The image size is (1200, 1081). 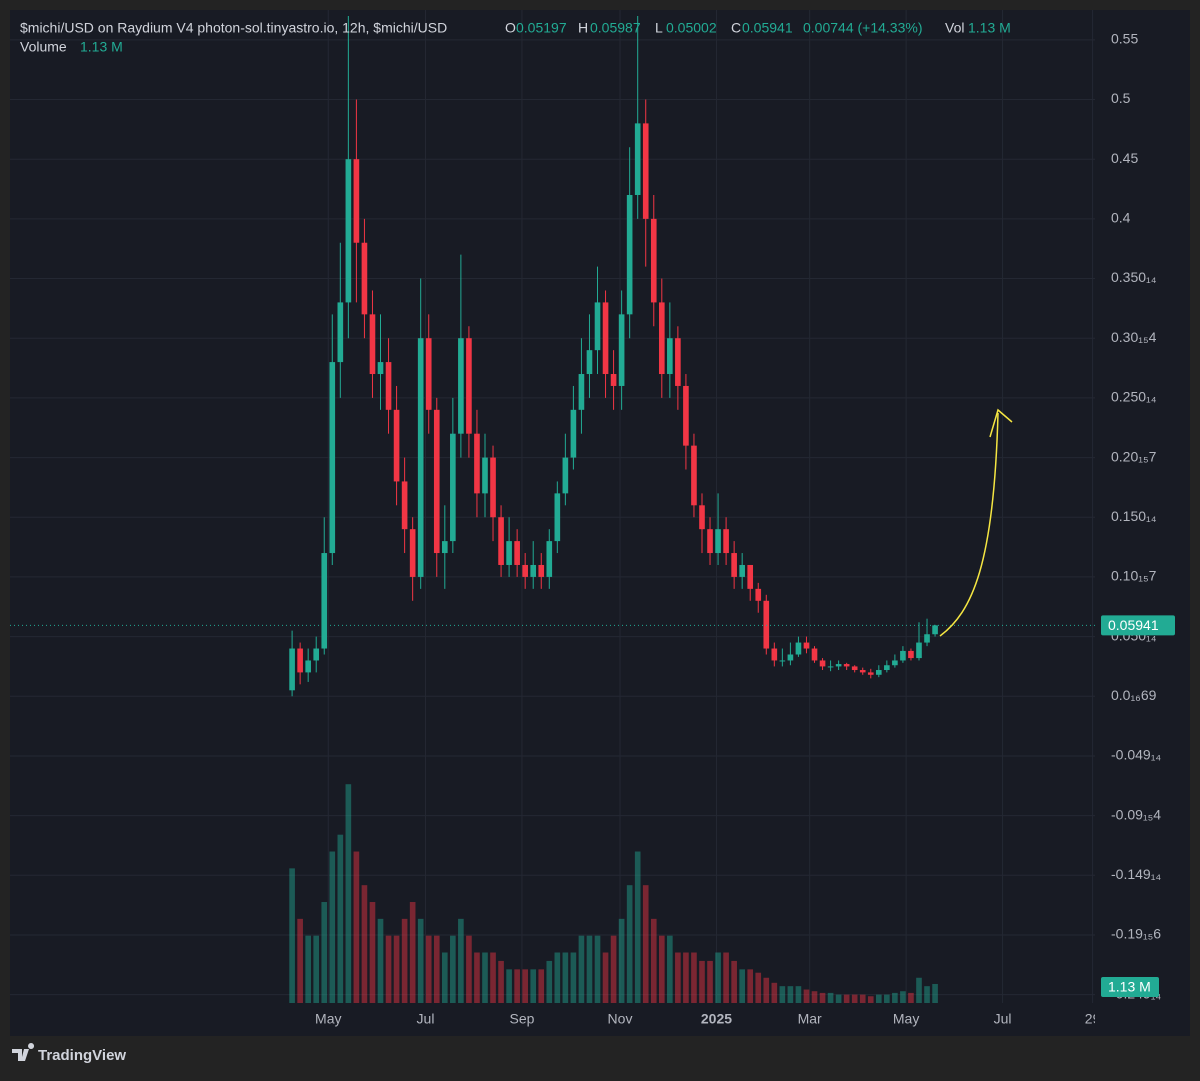 What do you see at coordinates (810, 1019) in the screenshot?
I see `x-tick-label: Mar` at bounding box center [810, 1019].